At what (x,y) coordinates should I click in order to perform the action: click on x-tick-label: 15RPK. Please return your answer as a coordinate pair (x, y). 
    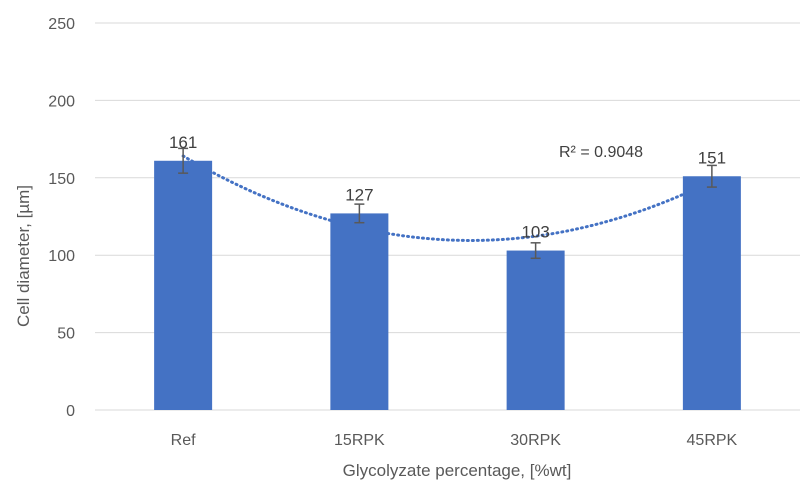
    Looking at the image, I should click on (359, 440).